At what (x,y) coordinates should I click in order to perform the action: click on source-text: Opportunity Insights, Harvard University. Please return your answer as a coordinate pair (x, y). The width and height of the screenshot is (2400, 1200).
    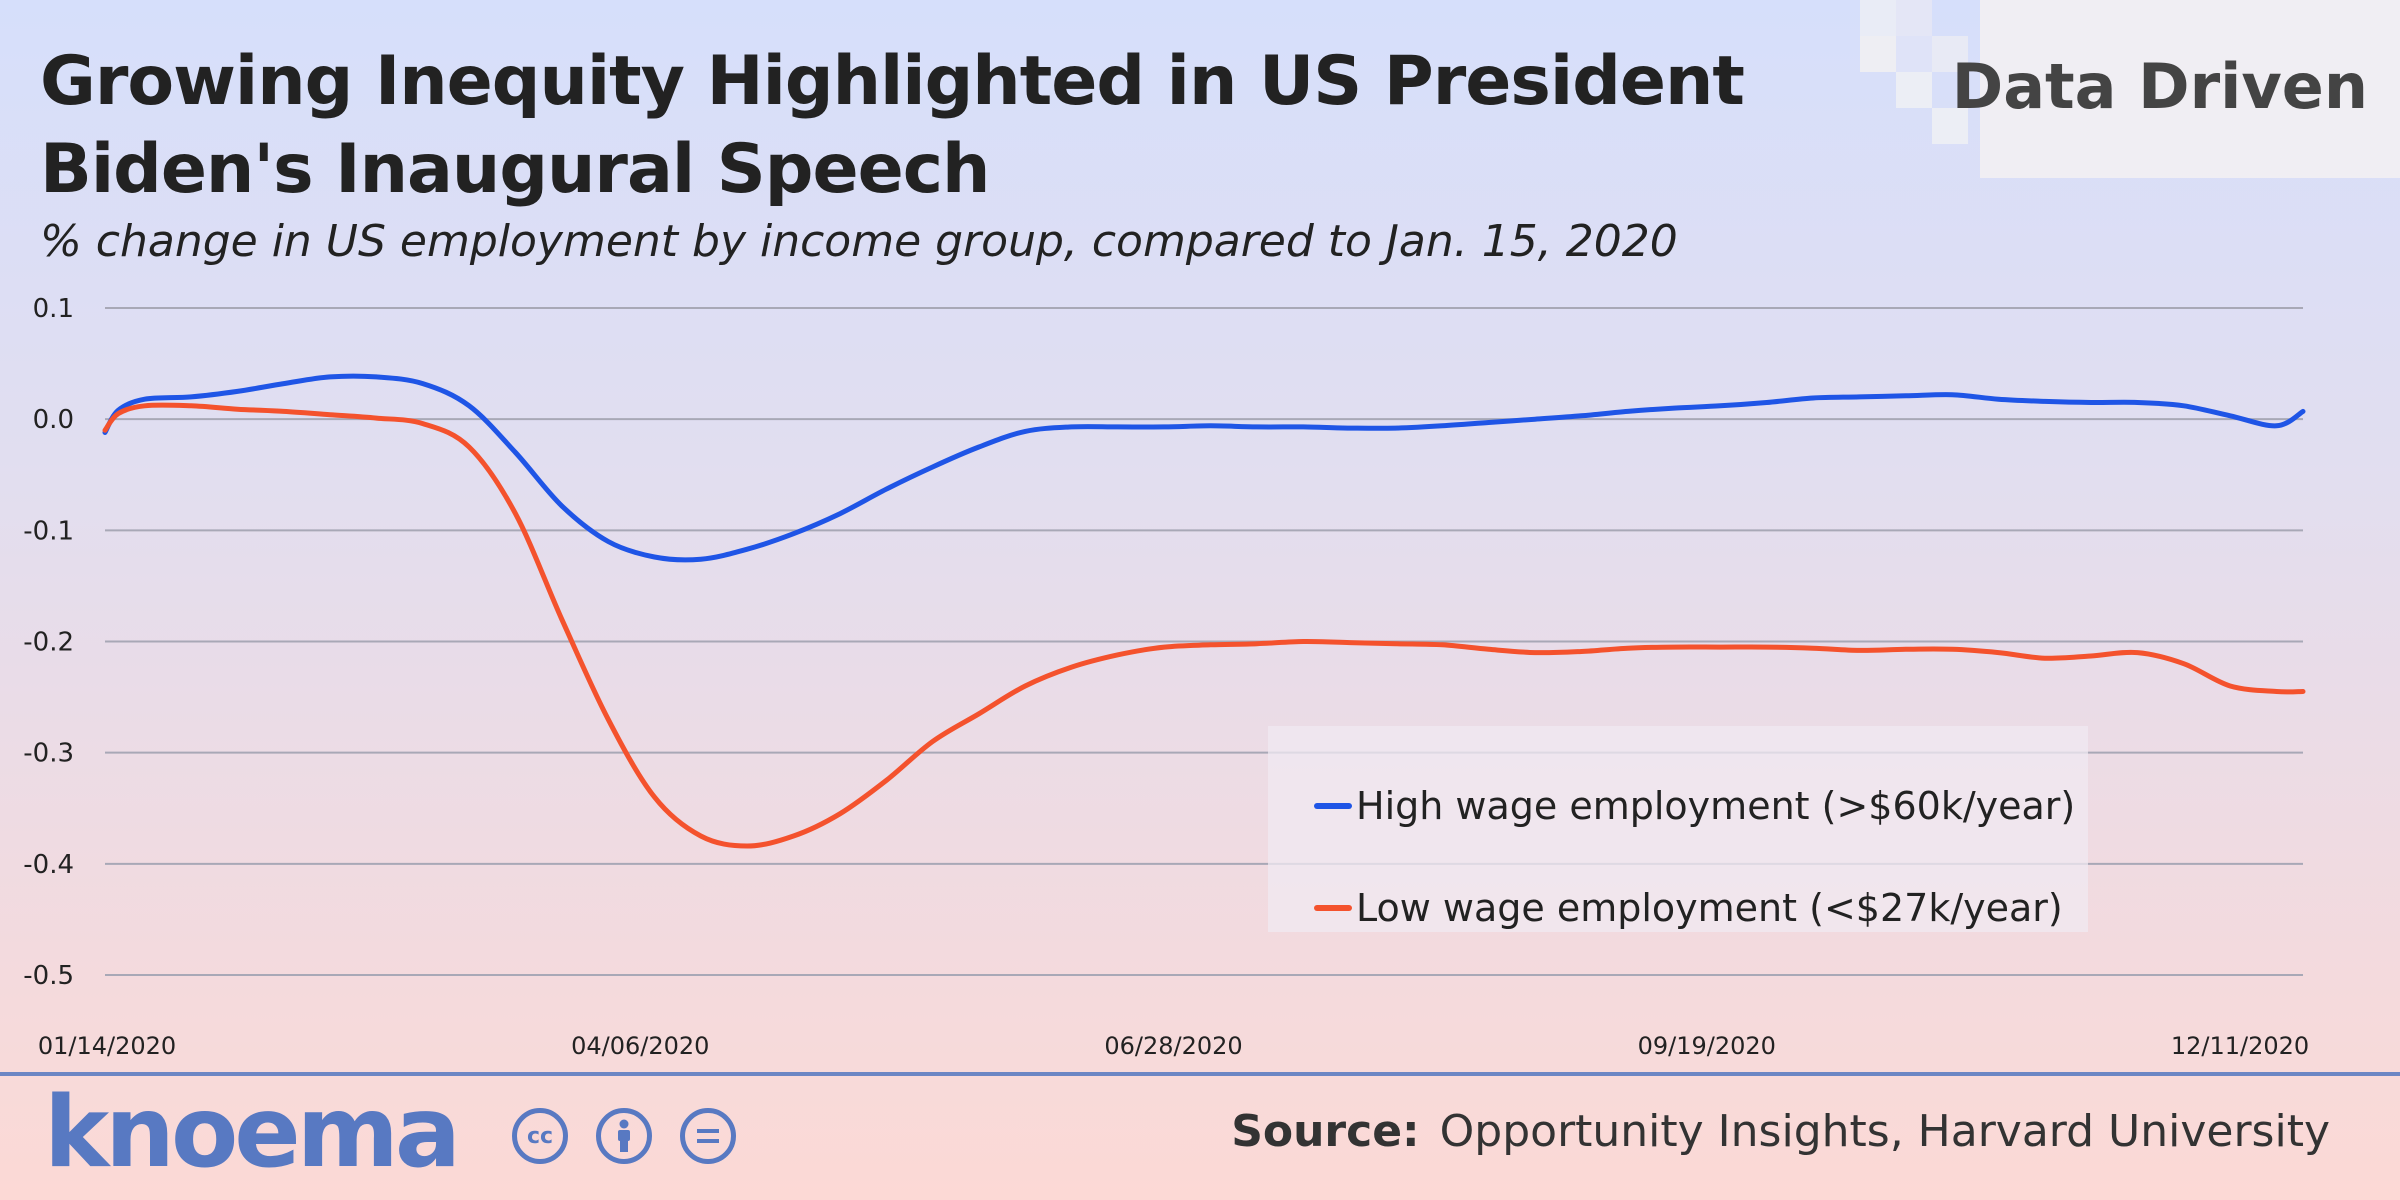
    Looking at the image, I should click on (1884, 1131).